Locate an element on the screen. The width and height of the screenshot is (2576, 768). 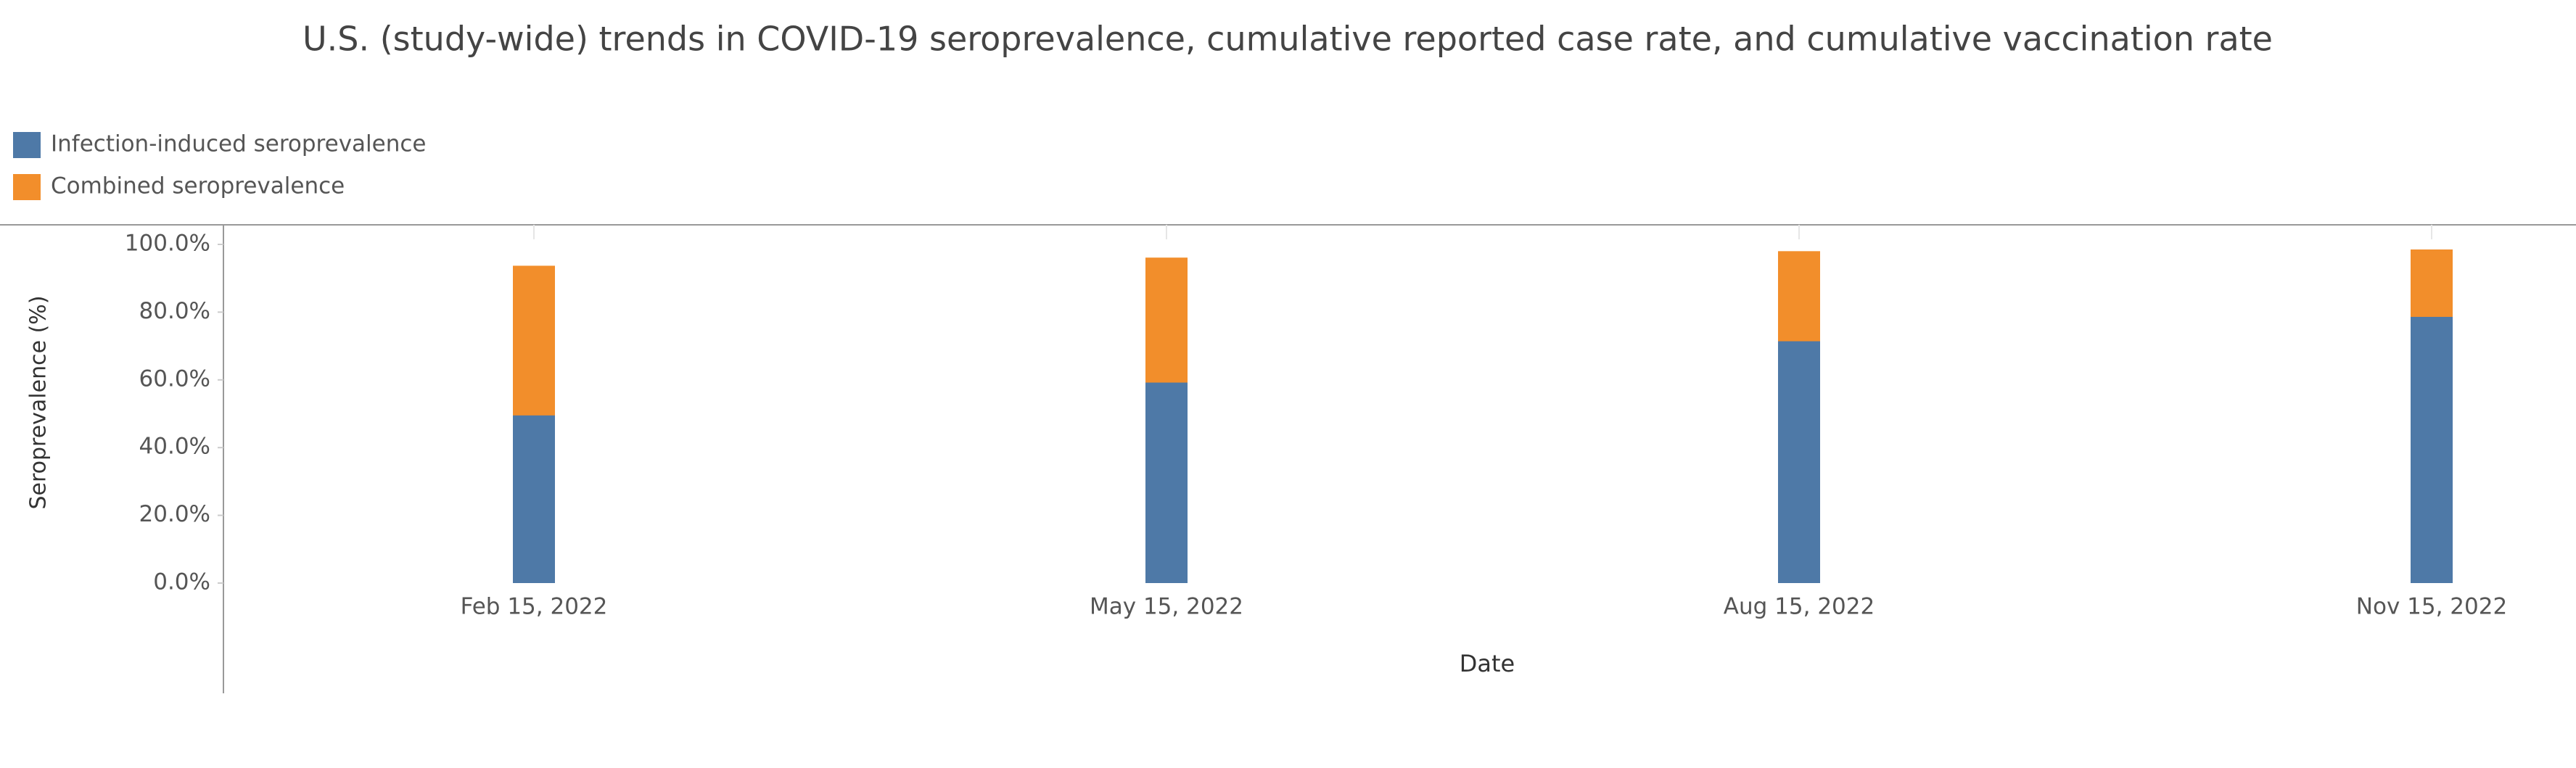
legend-label: Infection-induced seroprevalence is located at coordinates (238, 144).